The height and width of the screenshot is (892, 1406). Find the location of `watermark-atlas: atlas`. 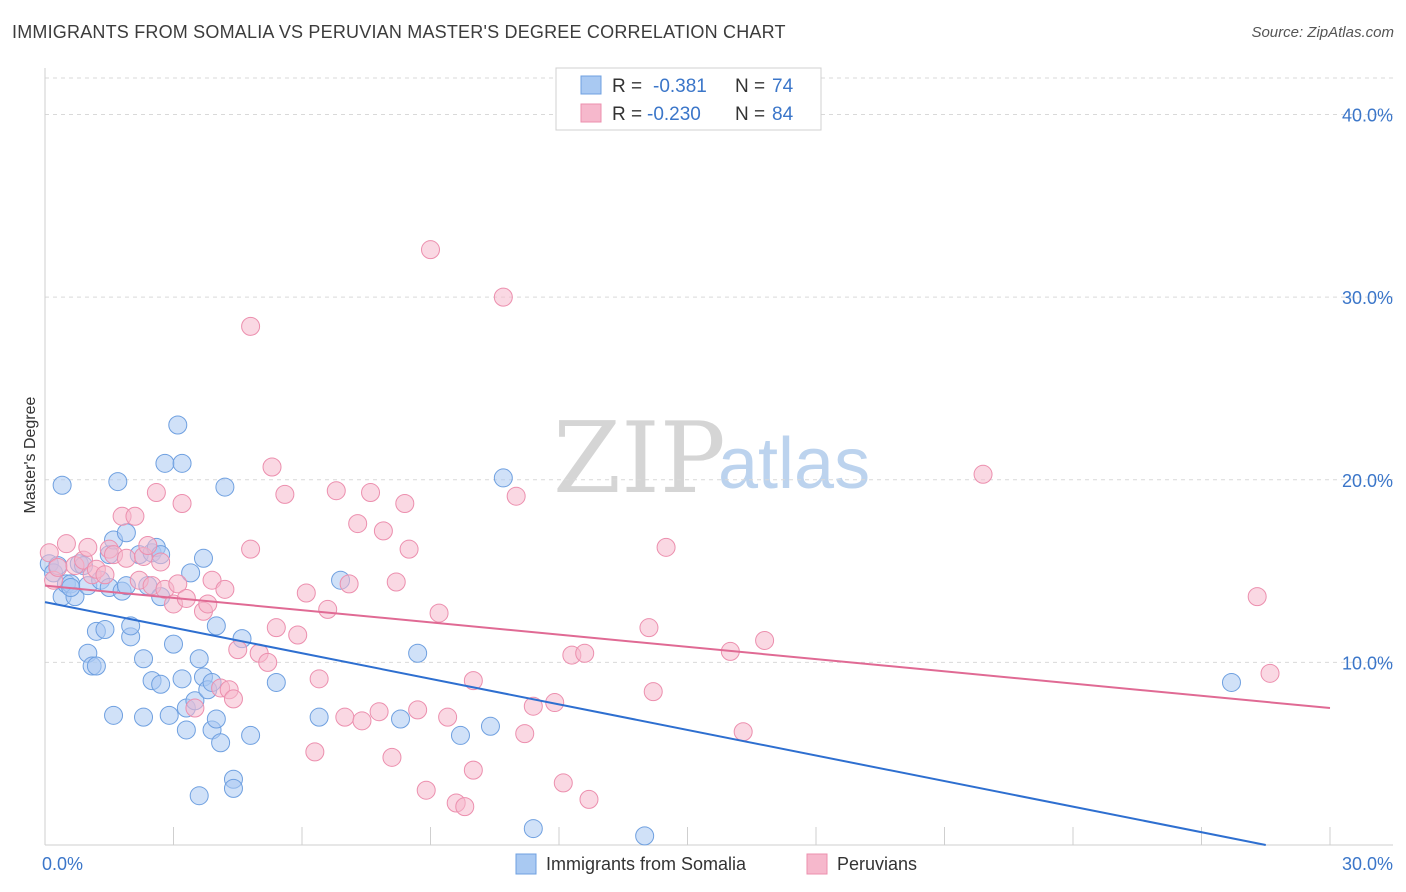

watermark-atlas: atlas is located at coordinates (794, 464).